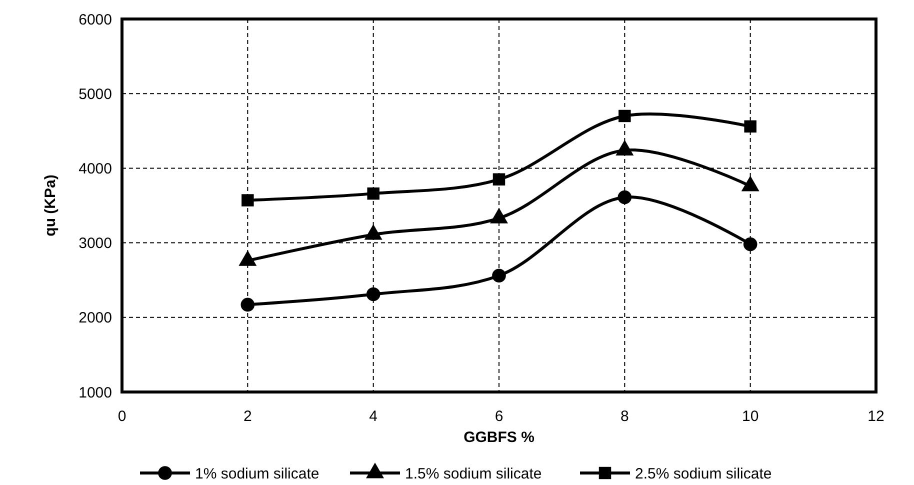 The height and width of the screenshot is (485, 914). Describe the element at coordinates (95, 19) in the screenshot. I see `y-tick-label: 6000` at that location.